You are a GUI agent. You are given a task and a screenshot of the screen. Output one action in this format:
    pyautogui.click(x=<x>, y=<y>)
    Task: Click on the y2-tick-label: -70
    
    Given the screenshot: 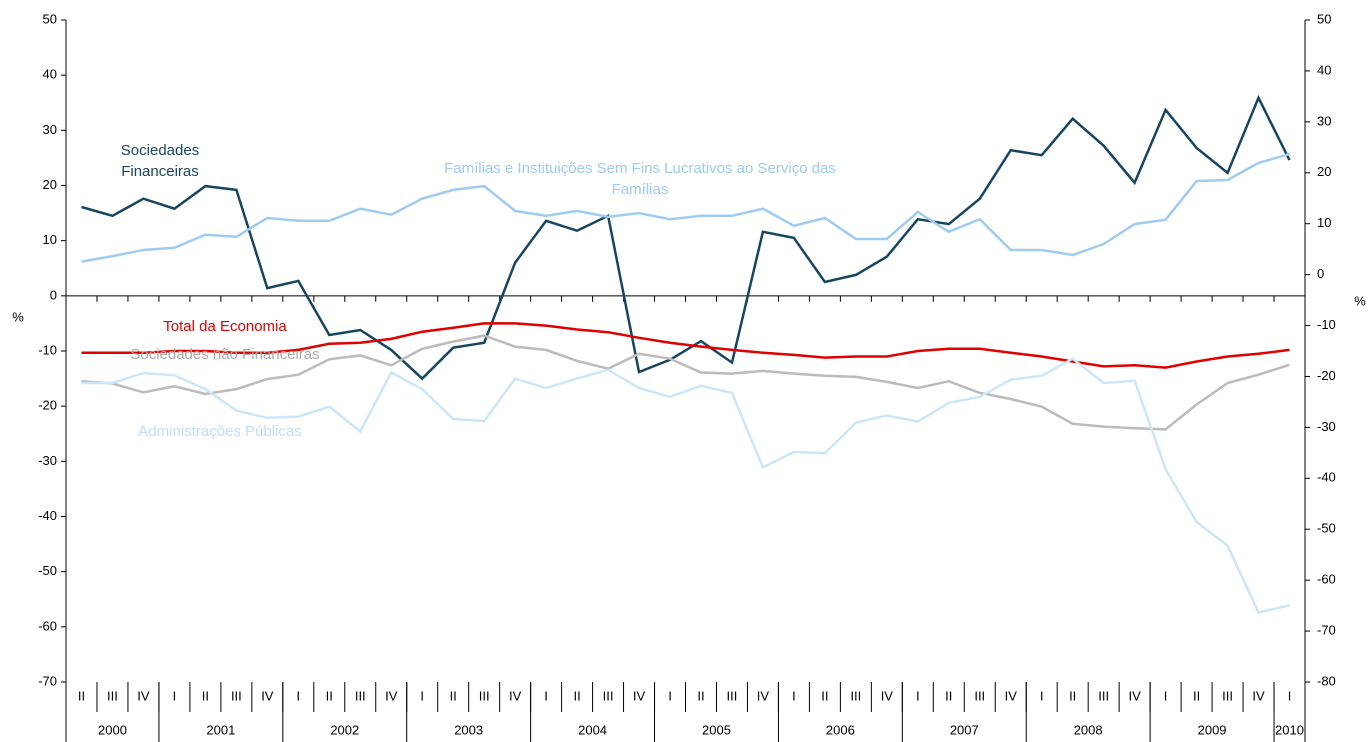 What is the action you would take?
    pyautogui.click(x=1326, y=630)
    